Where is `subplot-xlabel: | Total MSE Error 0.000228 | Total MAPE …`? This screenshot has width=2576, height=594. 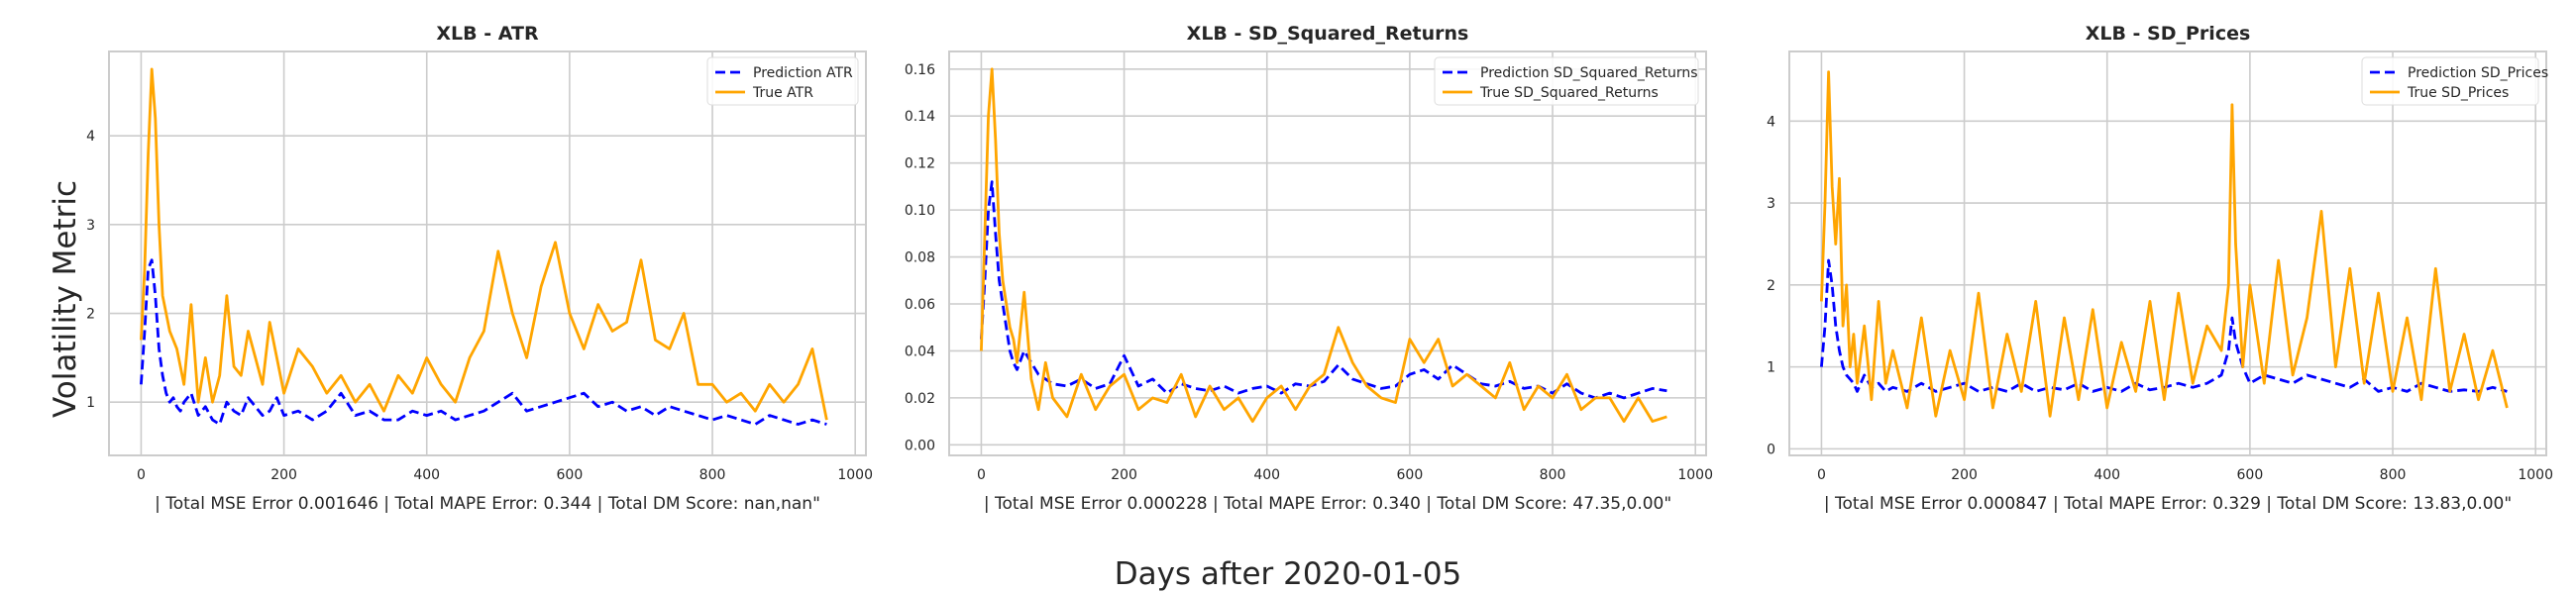
subplot-xlabel: | Total MSE Error 0.000228 | Total MAPE … is located at coordinates (1327, 504).